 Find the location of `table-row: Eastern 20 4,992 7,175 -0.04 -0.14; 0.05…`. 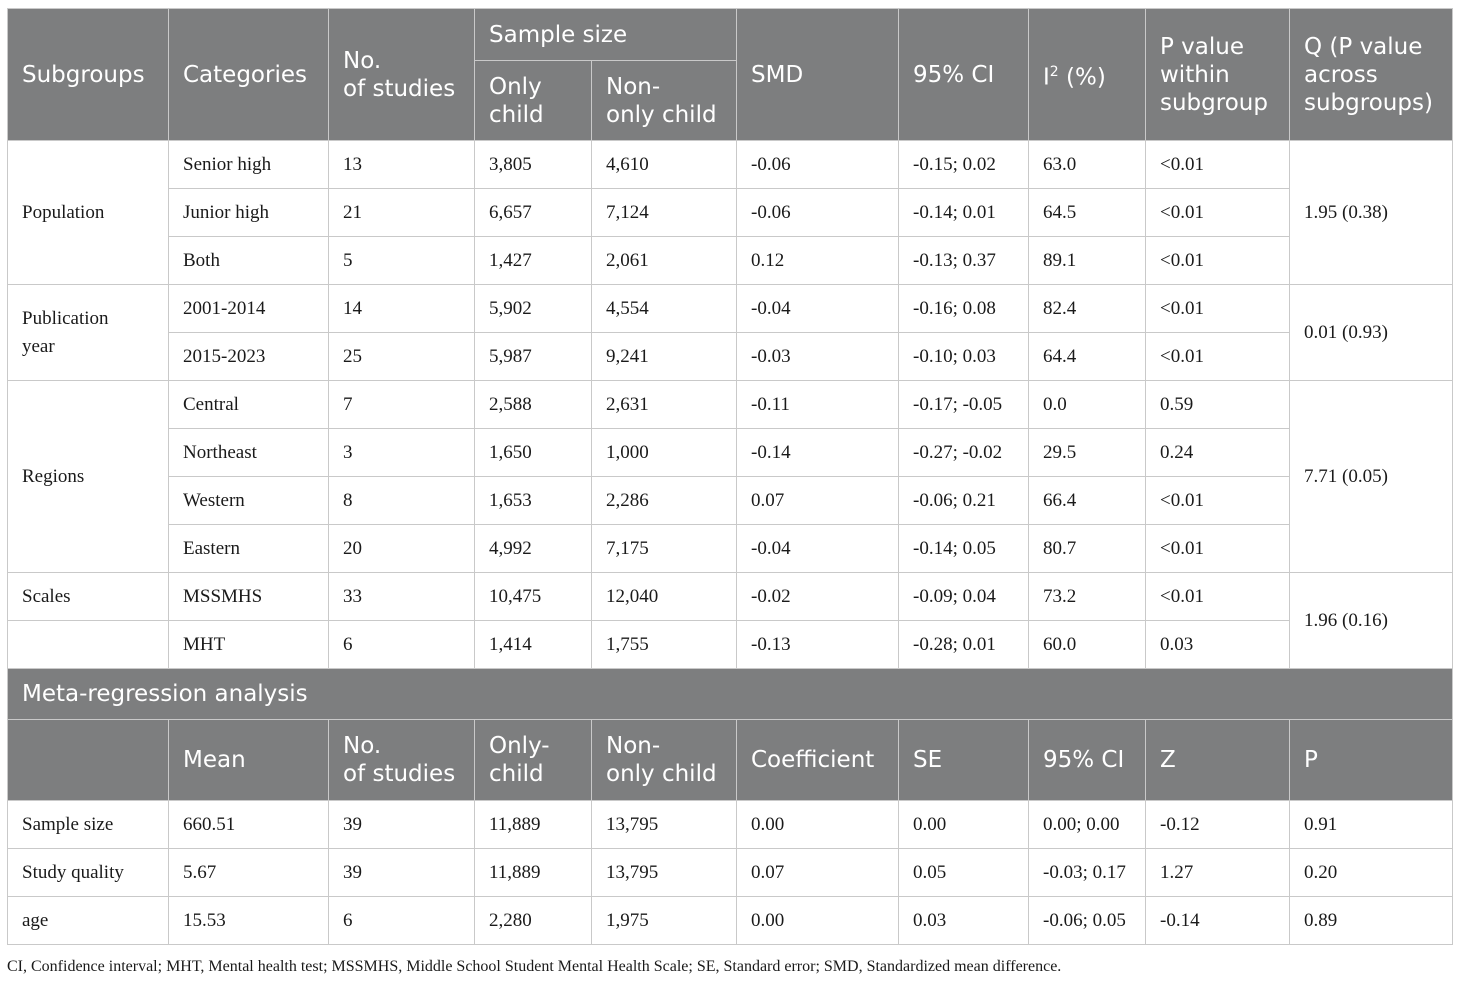

table-row: Eastern 20 4,992 7,175 -0.04 -0.14; 0.05… is located at coordinates (730, 548).